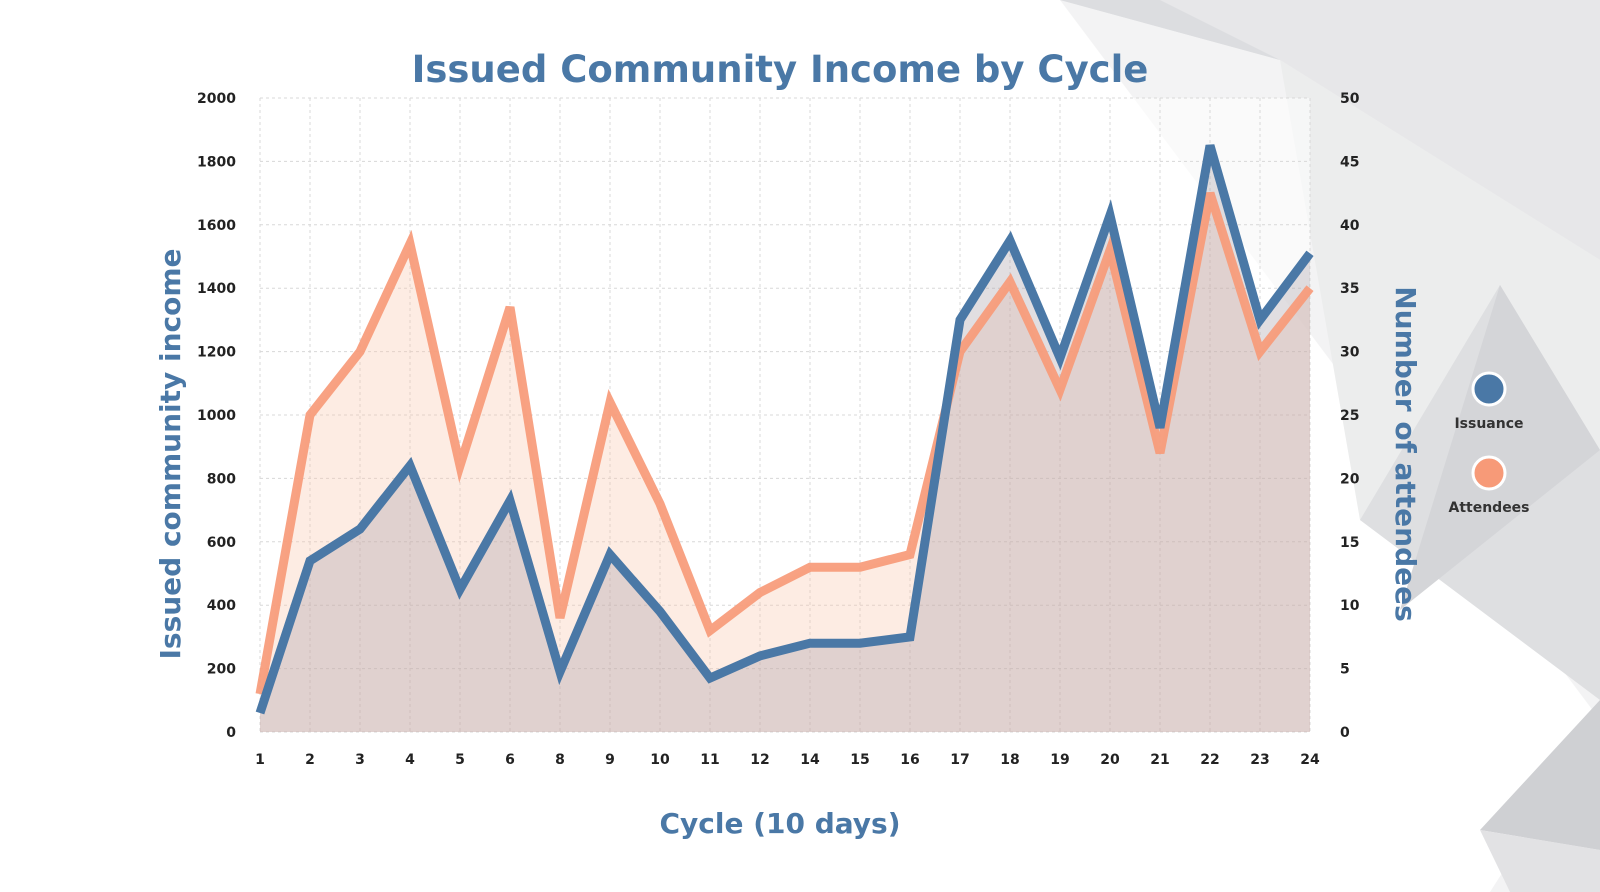 The width and height of the screenshot is (1600, 892). Describe the element at coordinates (709, 760) in the screenshot. I see `x-tick-label: 11` at that location.